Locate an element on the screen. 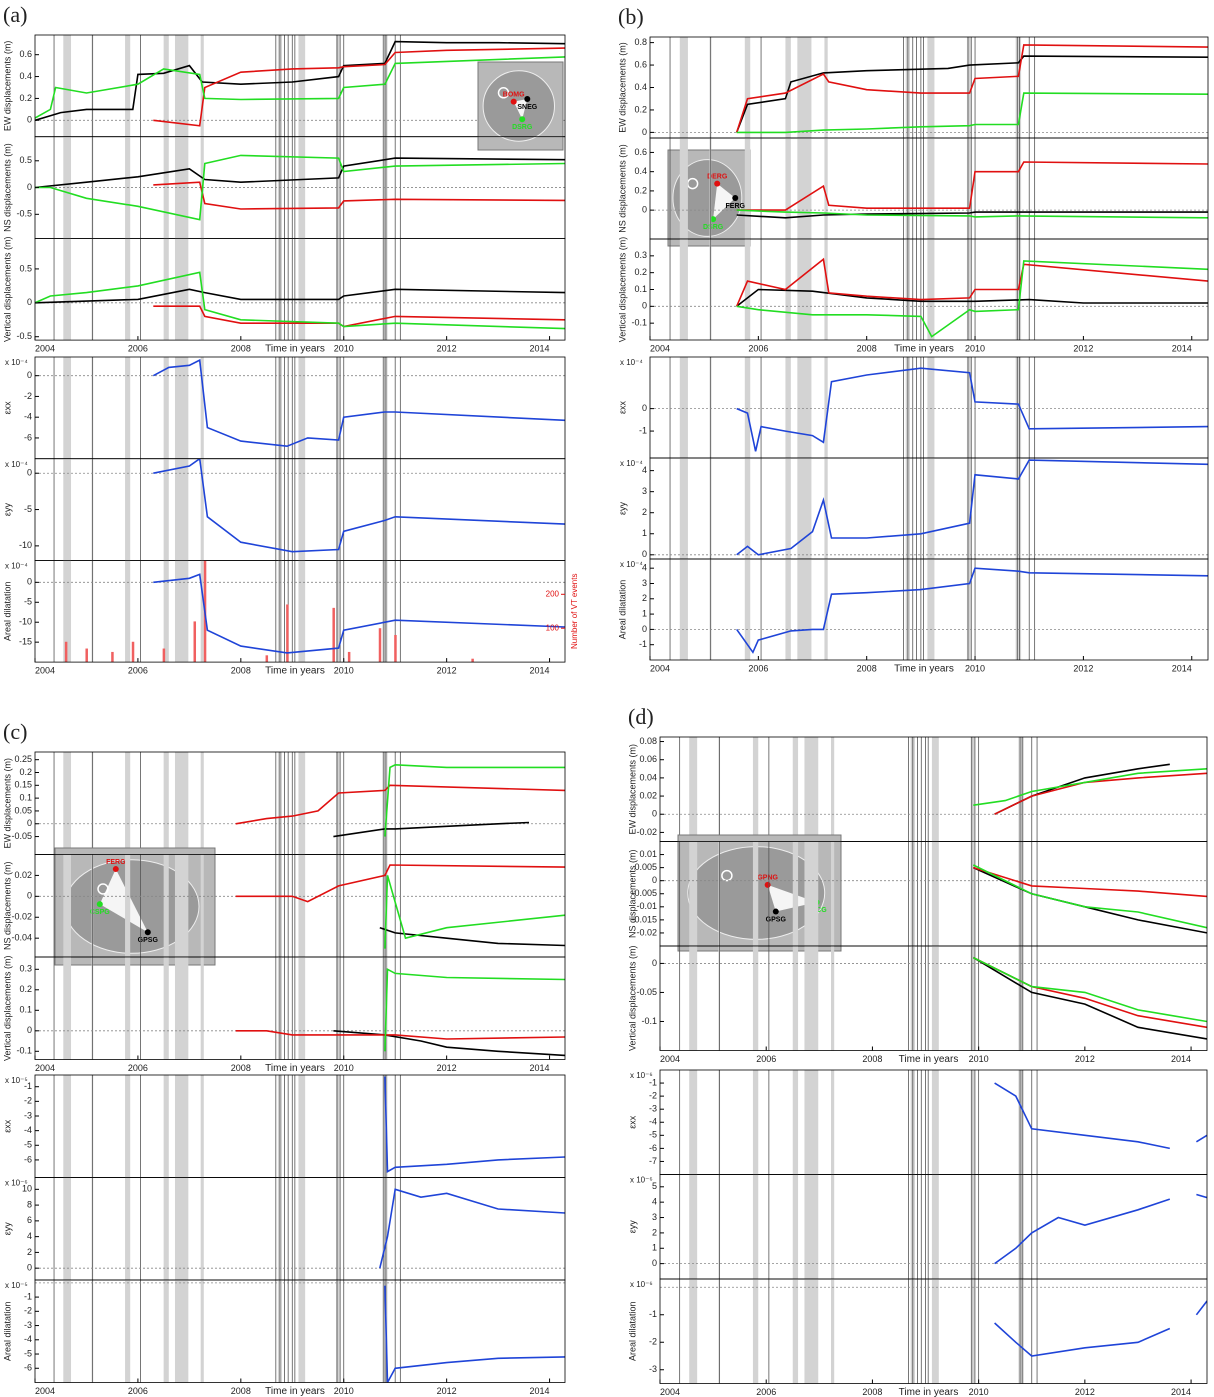 This screenshot has height=1397, width=1214. y-tick-label: -3 is located at coordinates (28, 1325).